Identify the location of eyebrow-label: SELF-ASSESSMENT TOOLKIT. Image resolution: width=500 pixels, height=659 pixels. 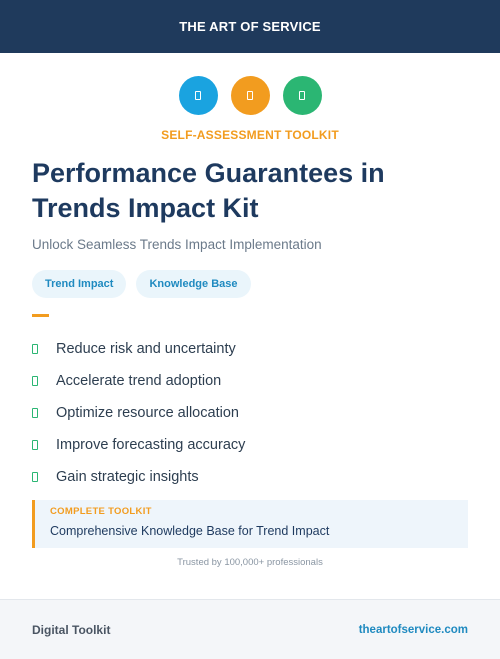
(250, 135).